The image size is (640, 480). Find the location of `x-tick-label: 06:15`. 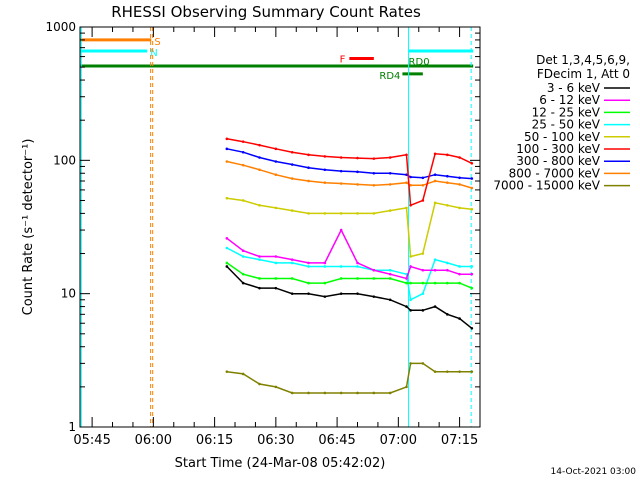

x-tick-label: 06:15 is located at coordinates (214, 440).